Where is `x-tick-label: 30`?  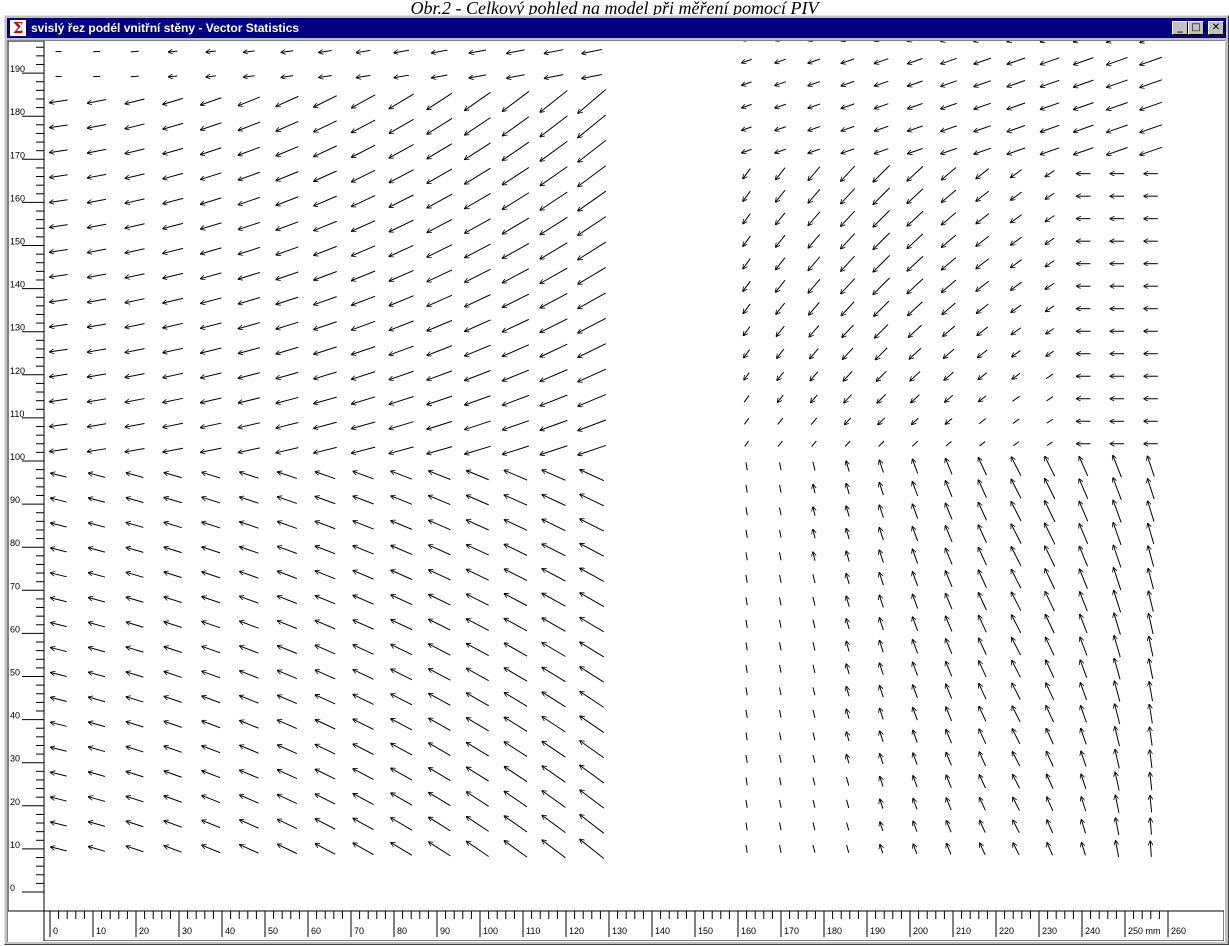 x-tick-label: 30 is located at coordinates (187, 931).